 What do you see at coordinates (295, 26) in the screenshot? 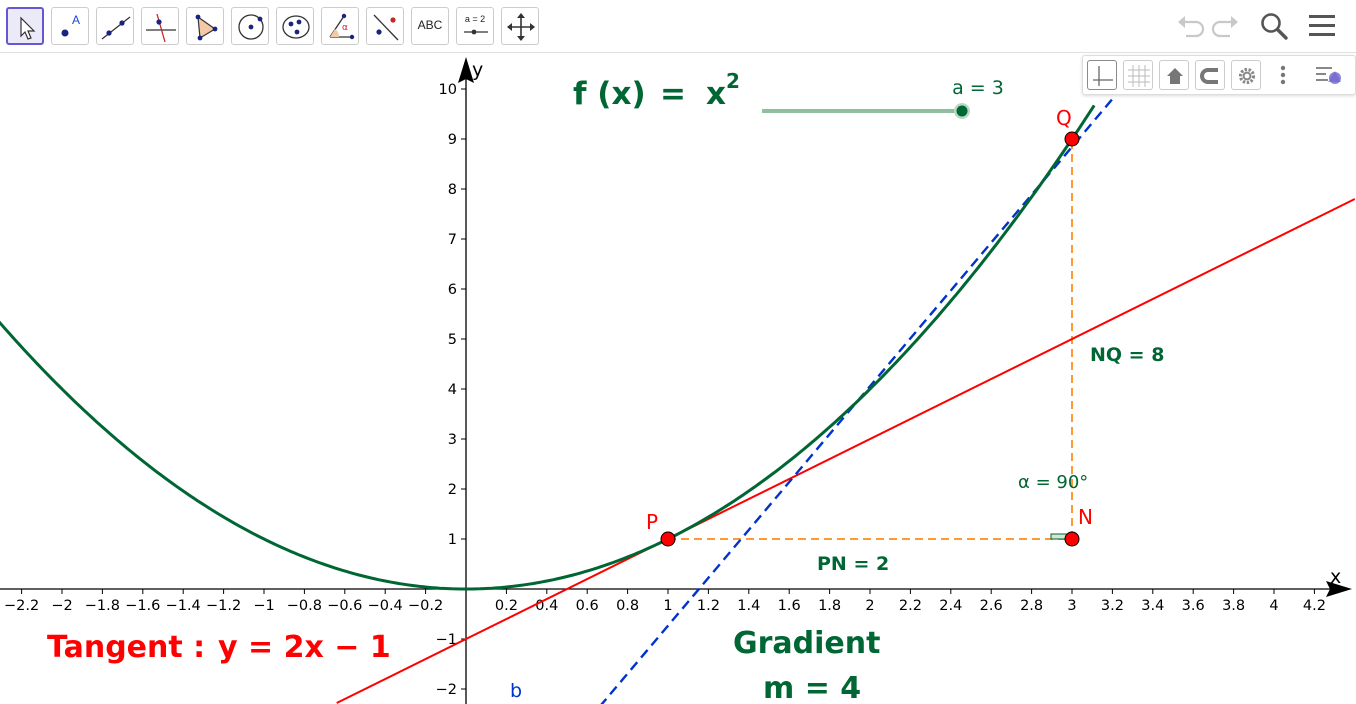
I see `ellipse-tool` at bounding box center [295, 26].